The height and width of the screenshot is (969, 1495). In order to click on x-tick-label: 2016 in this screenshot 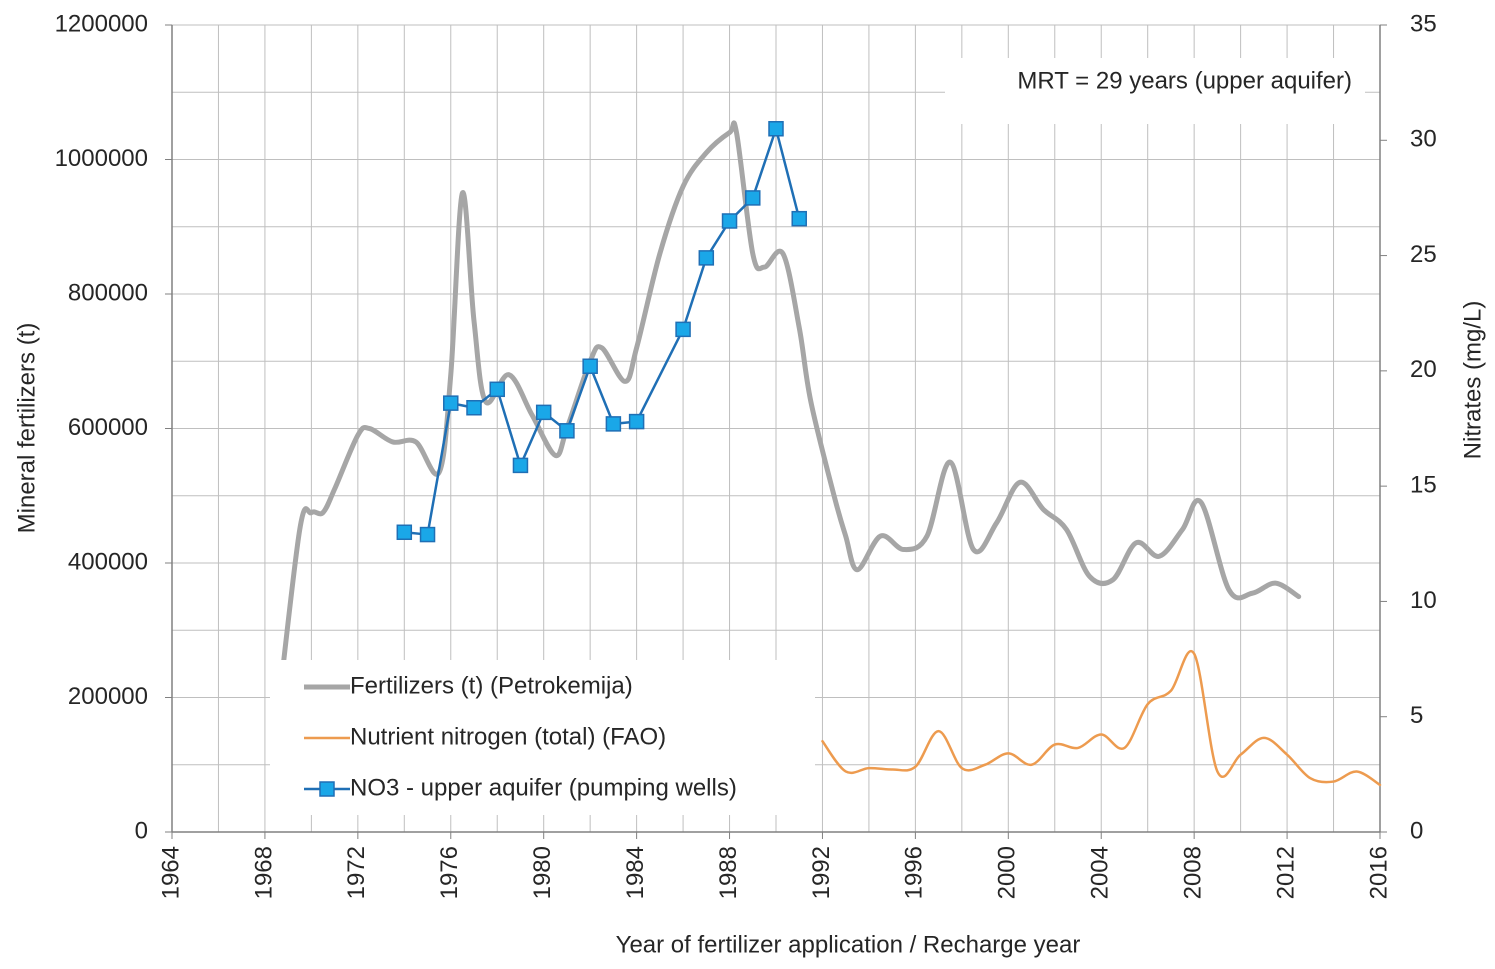, I will do `click(1378, 872)`.